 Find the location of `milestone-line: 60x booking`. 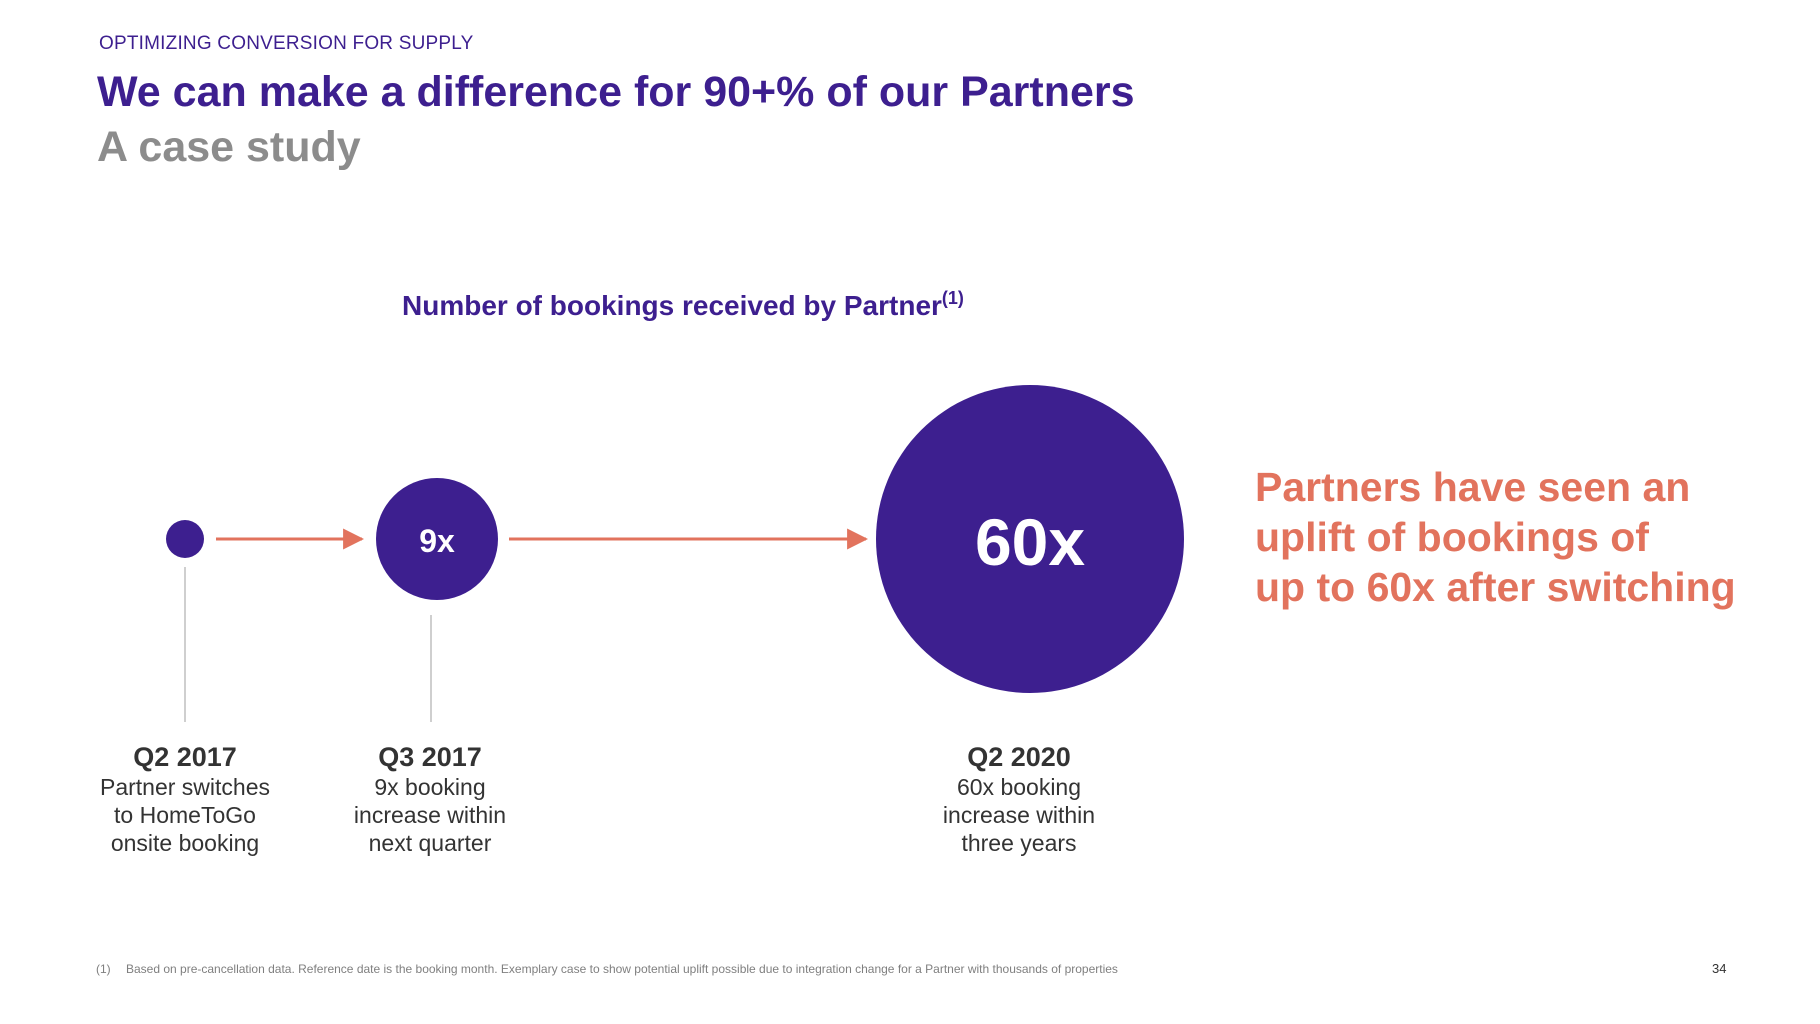

milestone-line: 60x booking is located at coordinates (1019, 787).